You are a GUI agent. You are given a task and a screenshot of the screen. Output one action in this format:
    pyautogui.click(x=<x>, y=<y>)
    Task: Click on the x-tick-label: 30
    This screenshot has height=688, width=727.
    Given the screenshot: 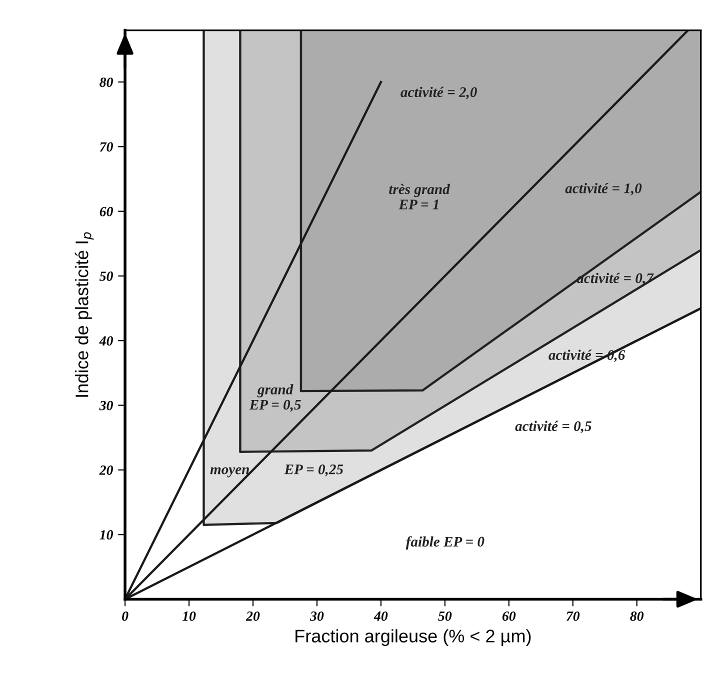 What is the action you would take?
    pyautogui.click(x=317, y=616)
    